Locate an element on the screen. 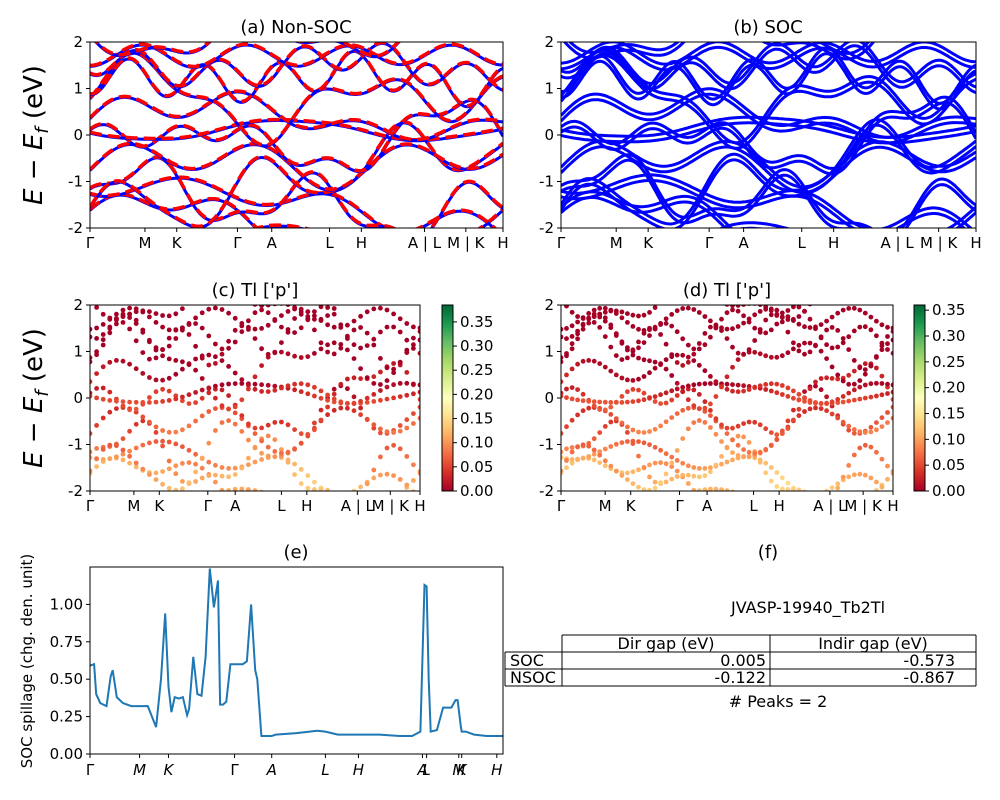 The width and height of the screenshot is (1000, 800). y-tick-label: 0 is located at coordinates (549, 398).